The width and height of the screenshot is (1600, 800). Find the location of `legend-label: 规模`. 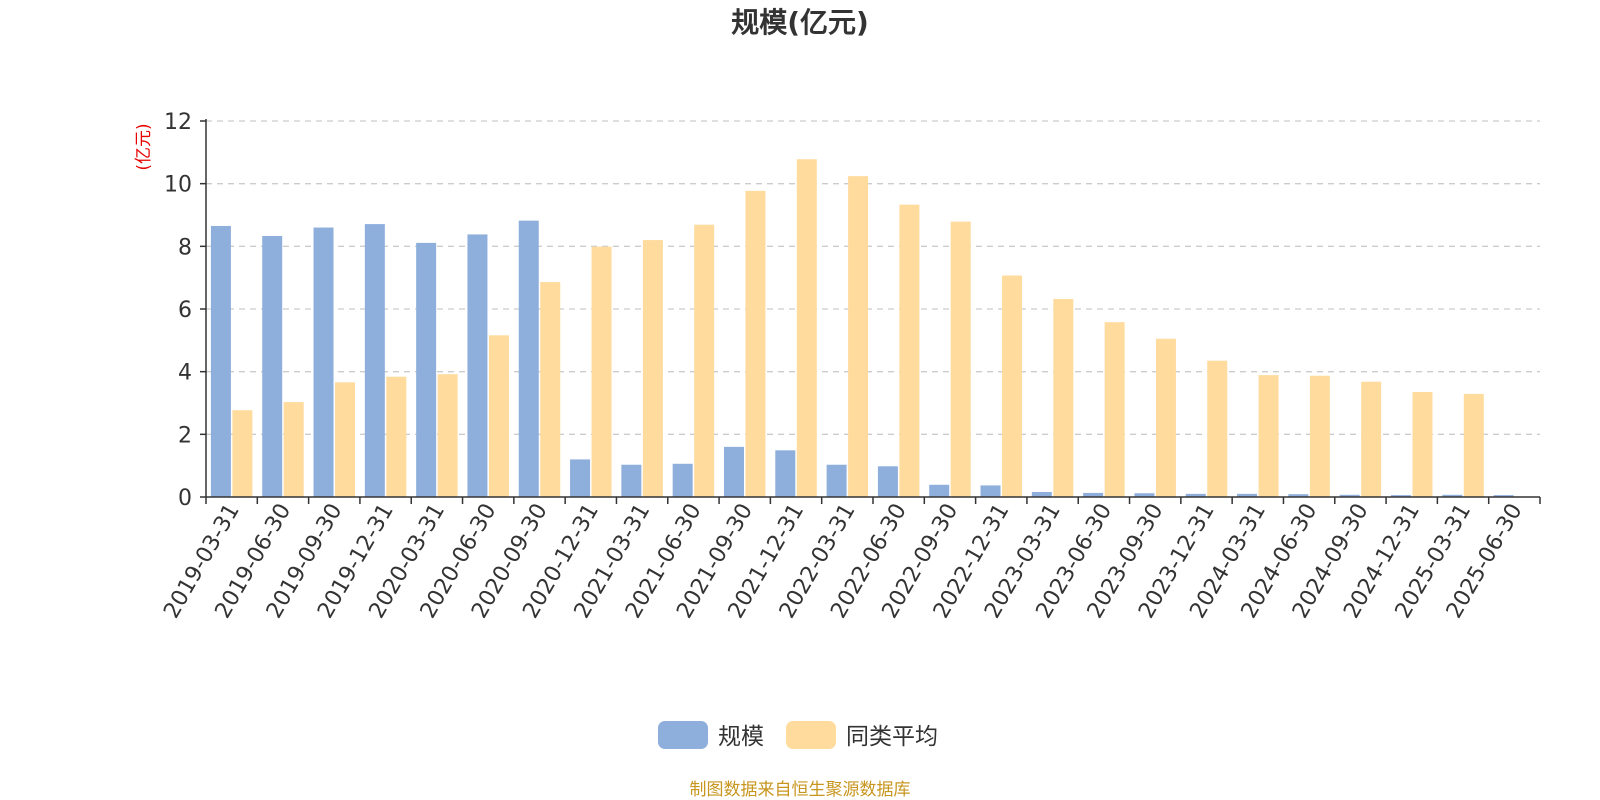

legend-label: 规模 is located at coordinates (741, 737).